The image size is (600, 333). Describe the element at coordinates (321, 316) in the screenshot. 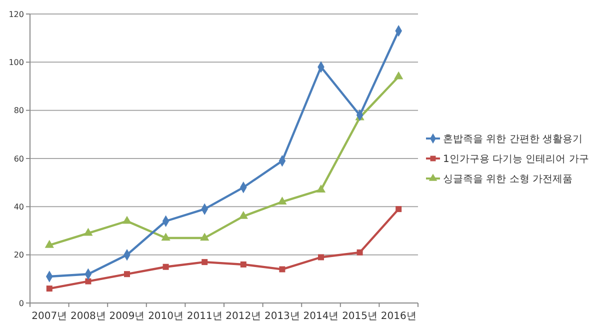

I see `x-tick-label: 2014년` at that location.